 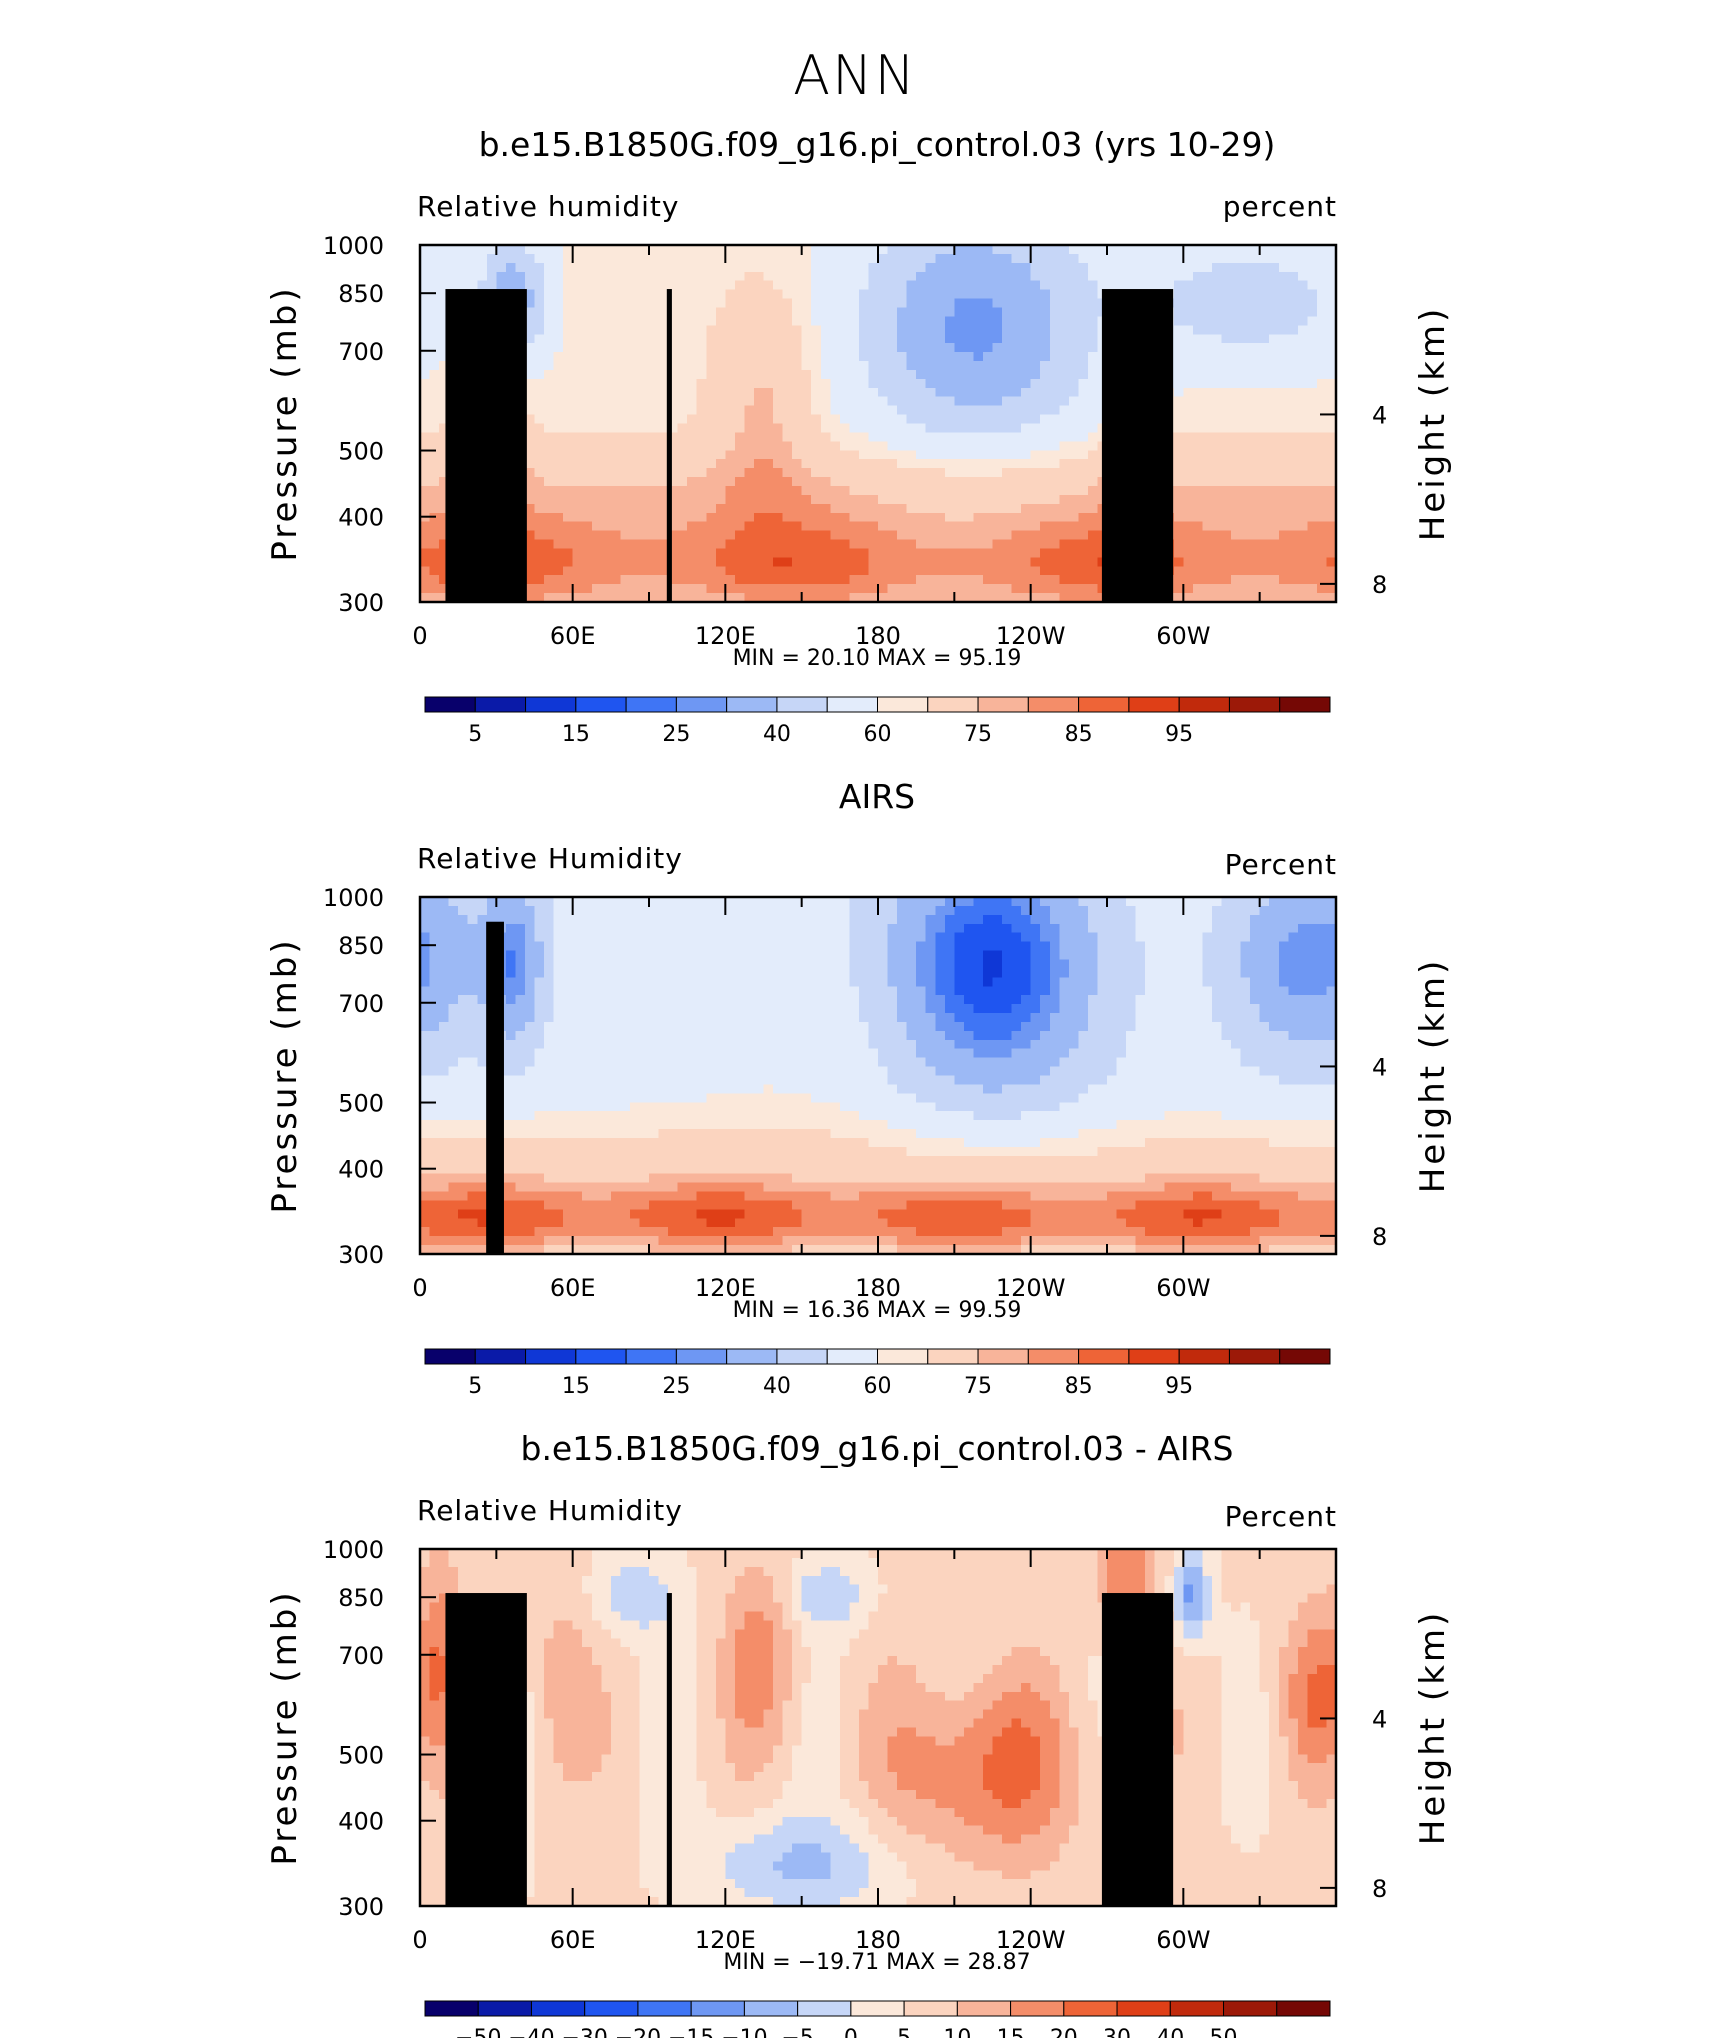 I want to click on y-tick-label: 700, so click(x=361, y=352).